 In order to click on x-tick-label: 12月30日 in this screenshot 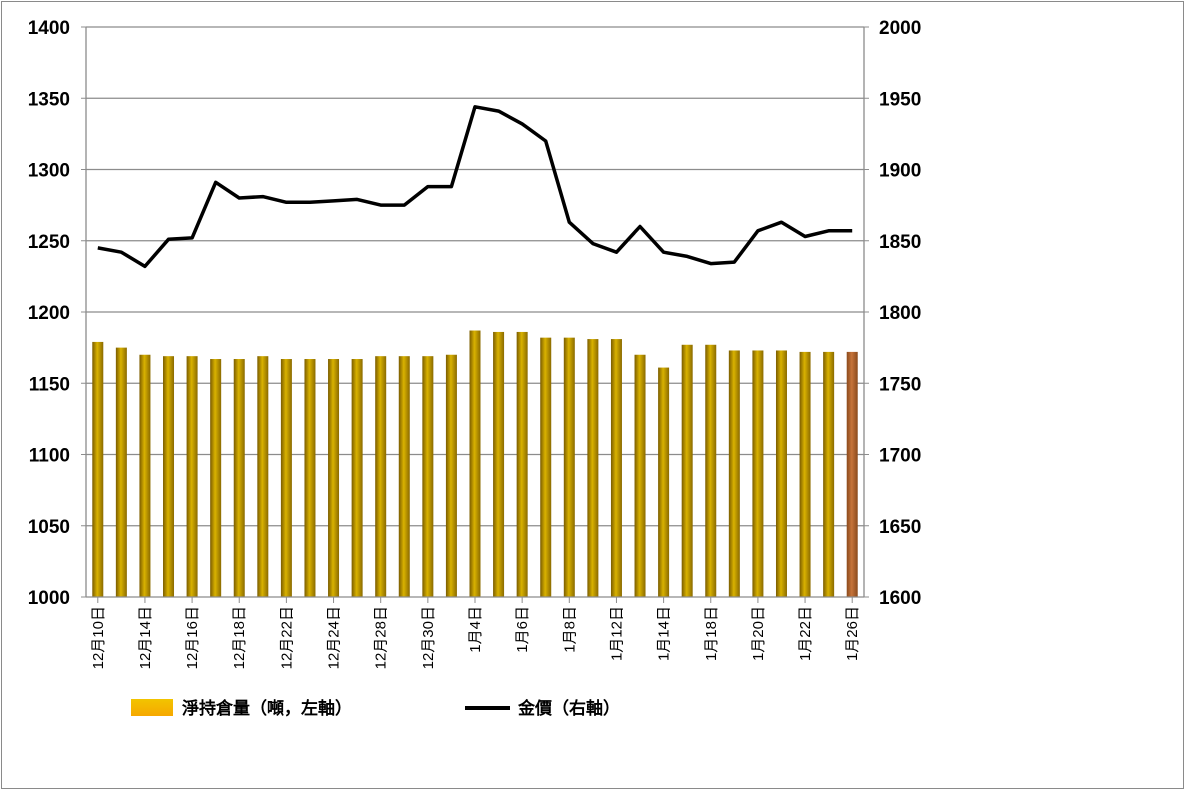, I will do `click(428, 637)`.